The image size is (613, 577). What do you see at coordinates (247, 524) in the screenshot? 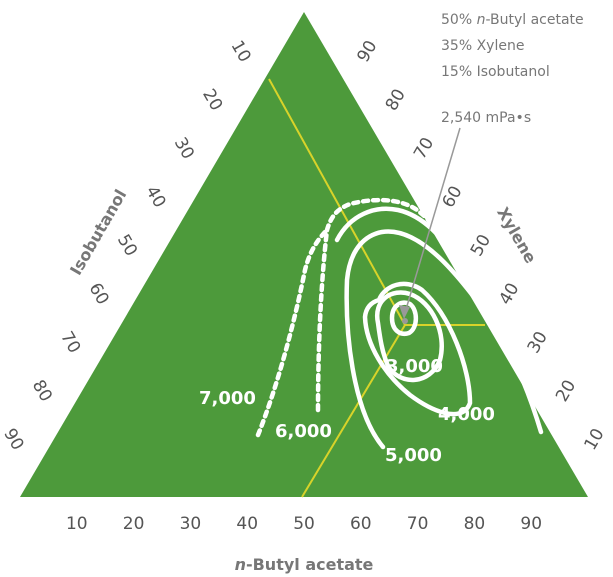
I see `bottom-tick-label: 40` at bounding box center [247, 524].